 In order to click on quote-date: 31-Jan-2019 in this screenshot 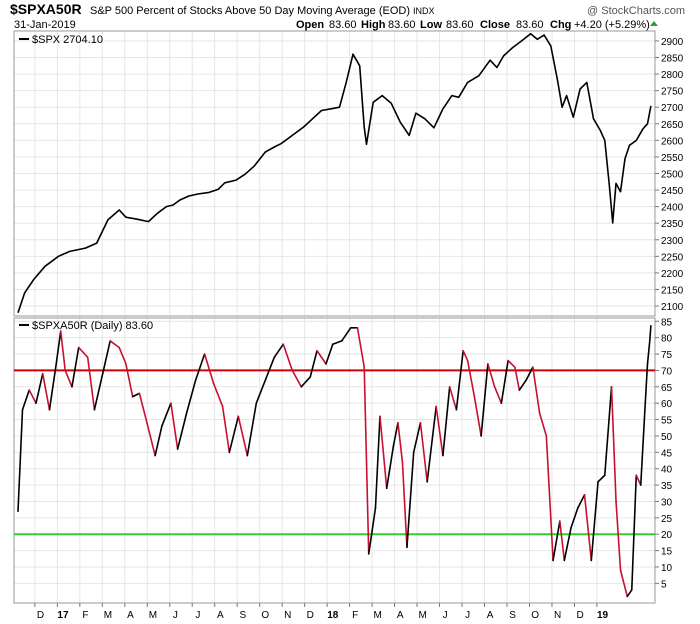, I will do `click(45, 25)`.